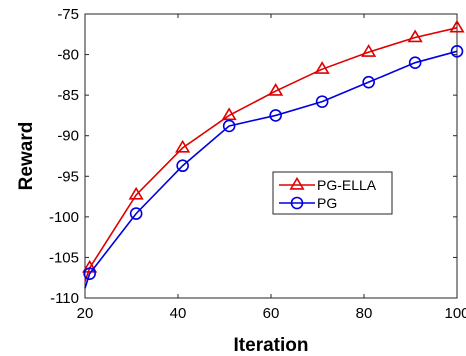 The width and height of the screenshot is (466, 356). What do you see at coordinates (68, 55) in the screenshot?
I see `y-tick-label: -80` at bounding box center [68, 55].